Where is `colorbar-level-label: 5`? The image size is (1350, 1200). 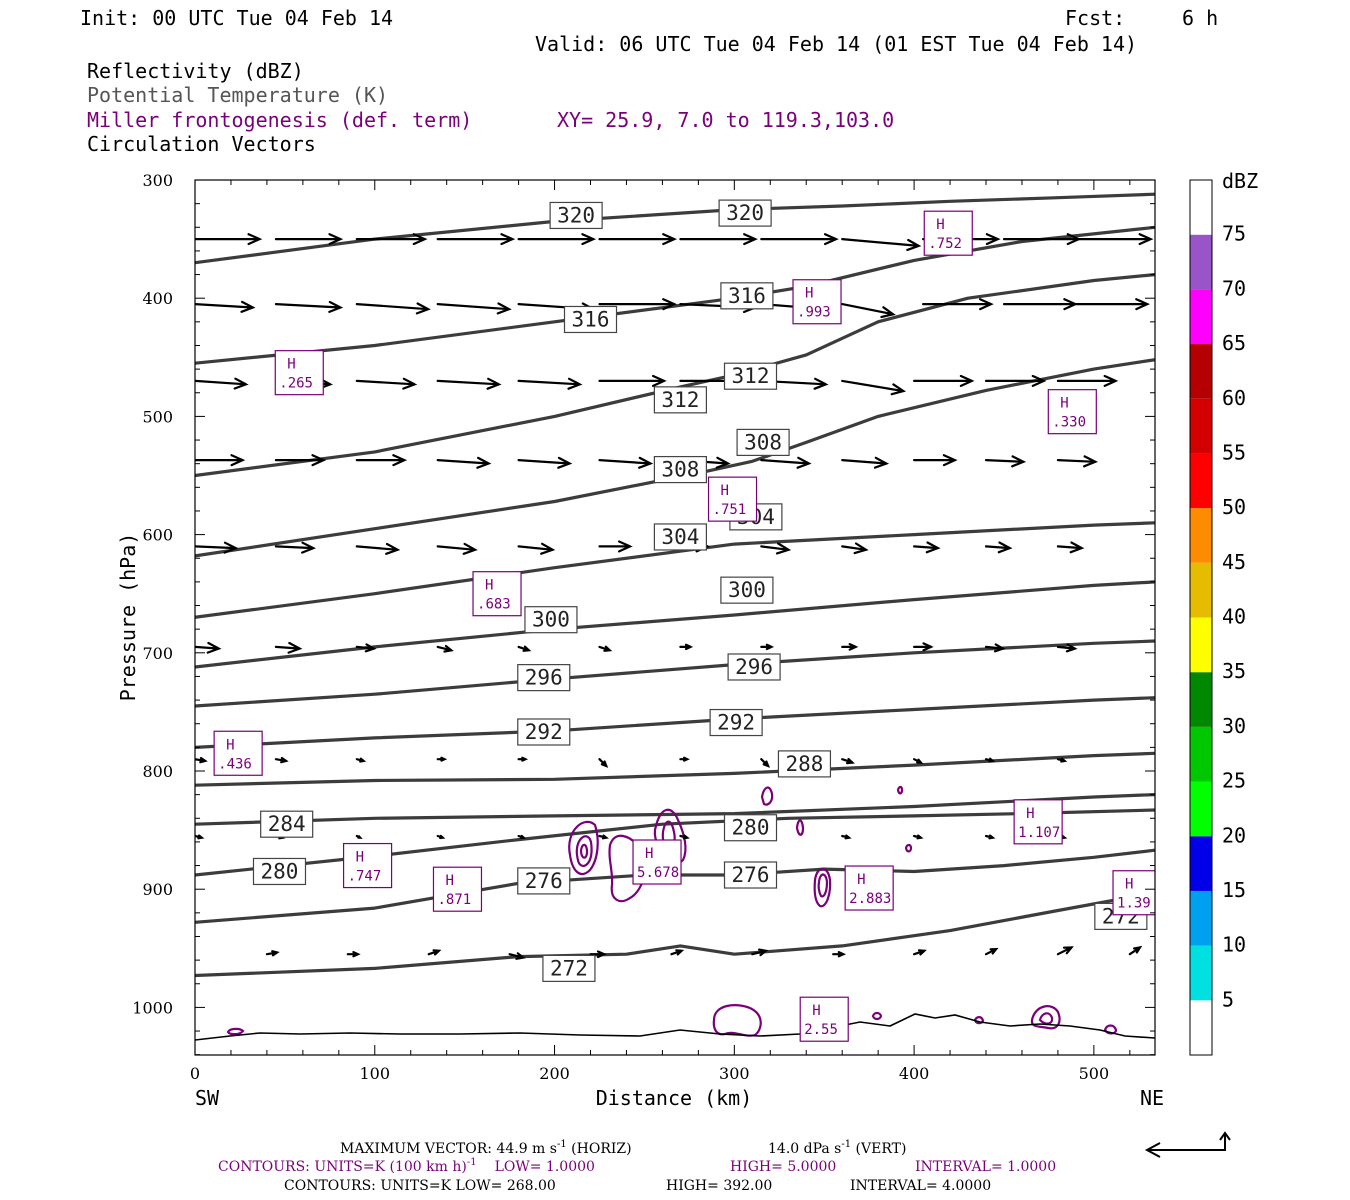
colorbar-level-label: 5 is located at coordinates (1228, 999).